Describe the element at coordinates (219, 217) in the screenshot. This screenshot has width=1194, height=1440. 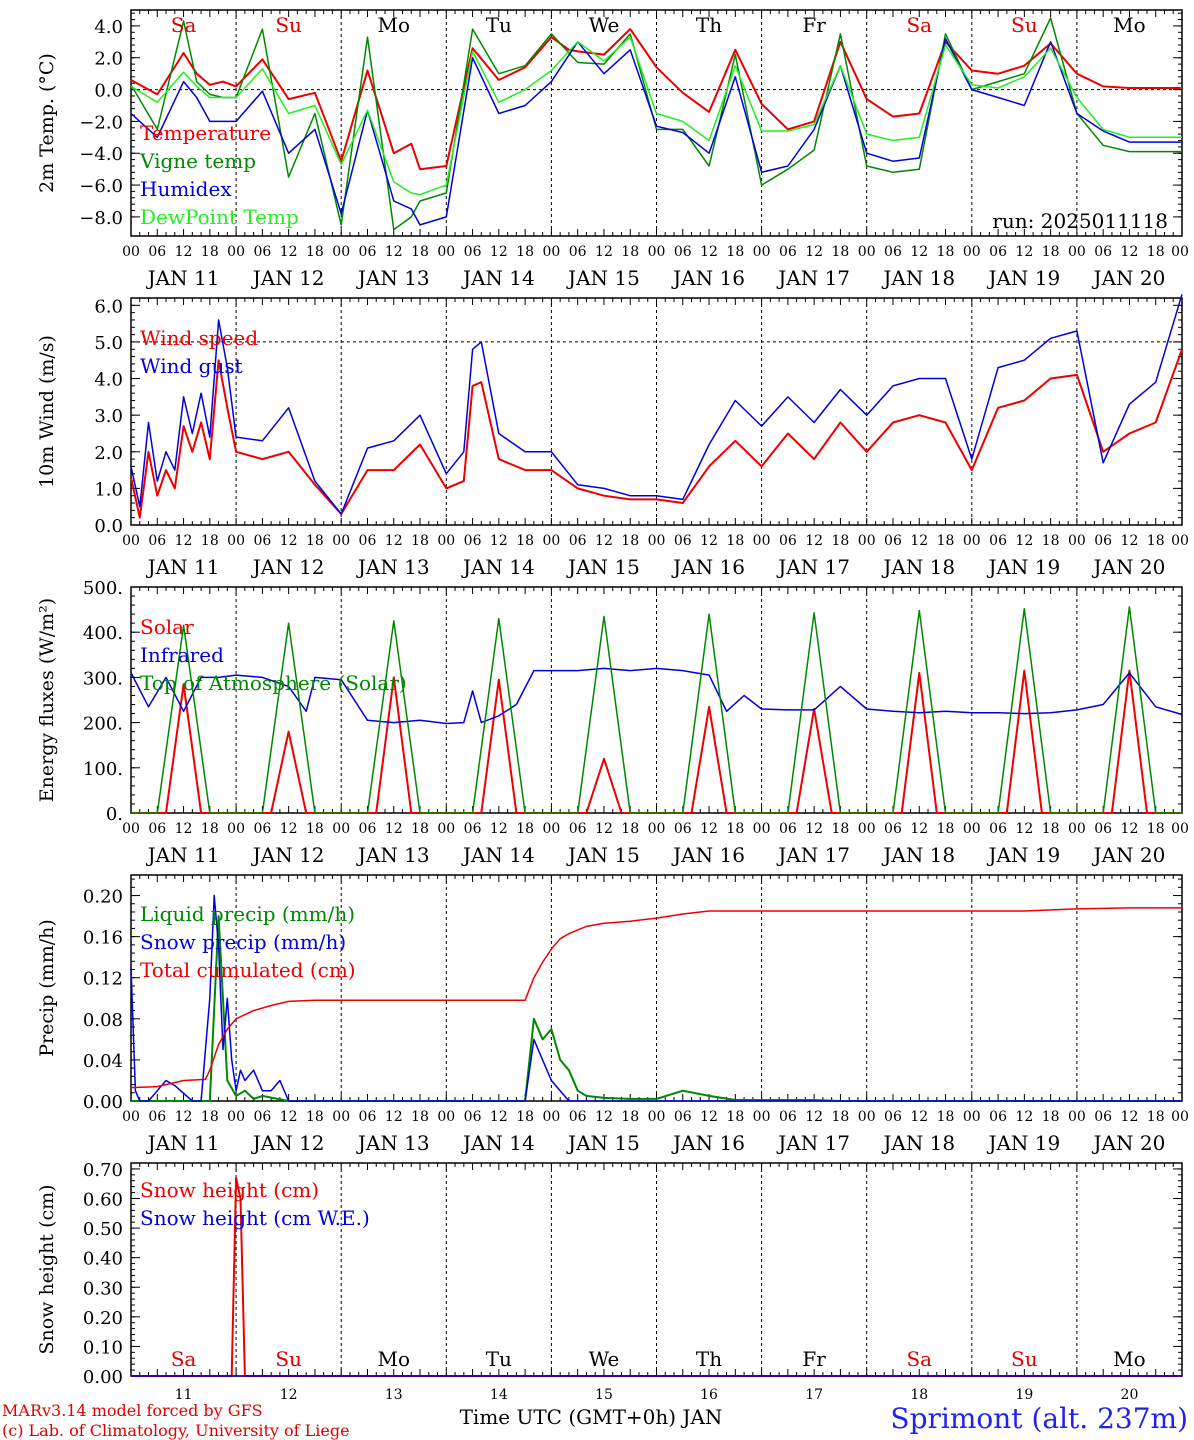
I see `legend-entry: DewPoint Temp` at that location.